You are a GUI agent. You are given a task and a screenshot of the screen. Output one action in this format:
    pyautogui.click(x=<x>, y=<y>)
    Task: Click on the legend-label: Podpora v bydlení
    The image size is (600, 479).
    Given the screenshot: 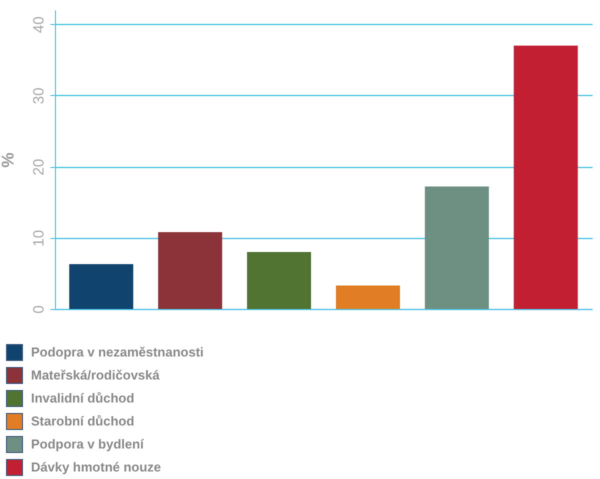 What is the action you would take?
    pyautogui.click(x=87, y=444)
    